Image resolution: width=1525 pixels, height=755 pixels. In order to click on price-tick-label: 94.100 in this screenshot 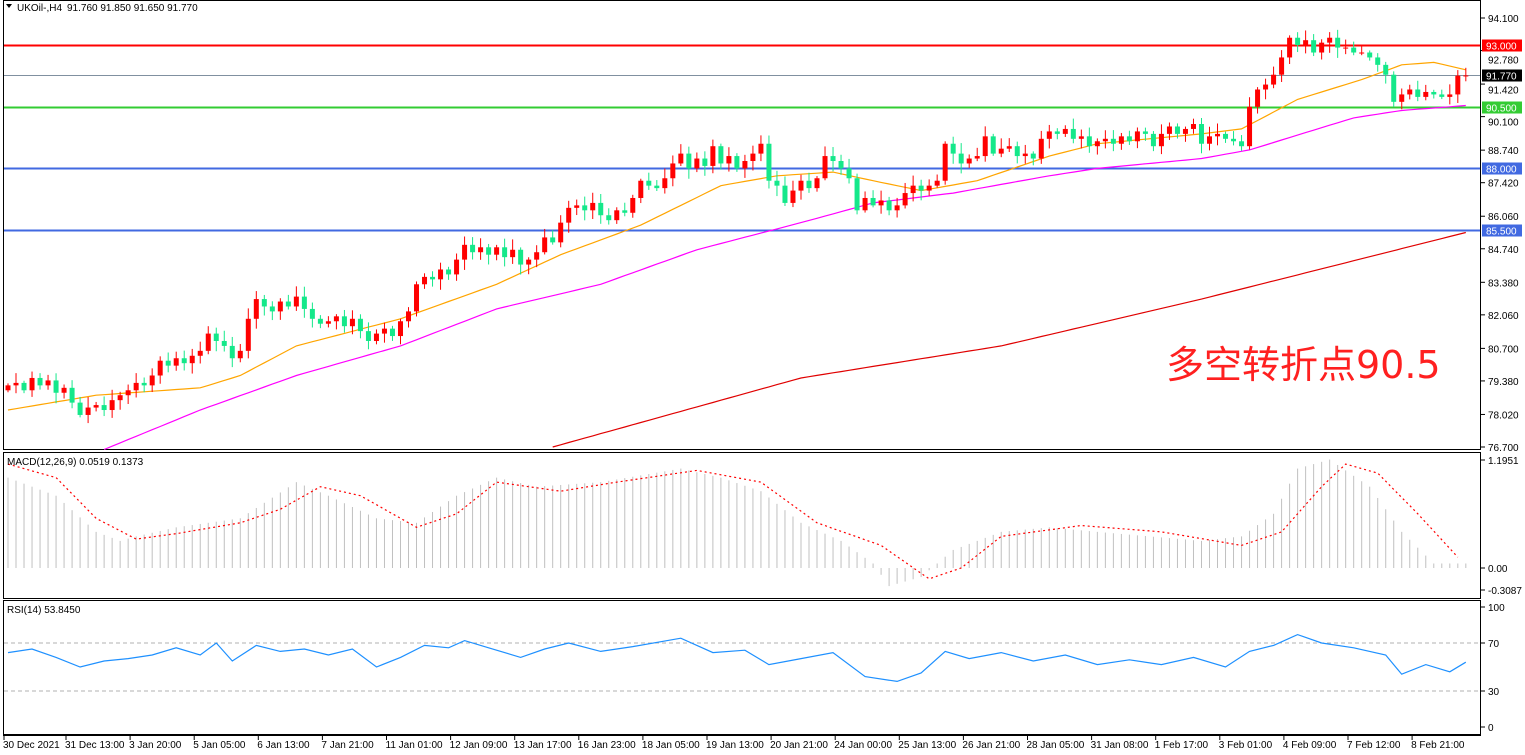, I will do `click(1503, 19)`.